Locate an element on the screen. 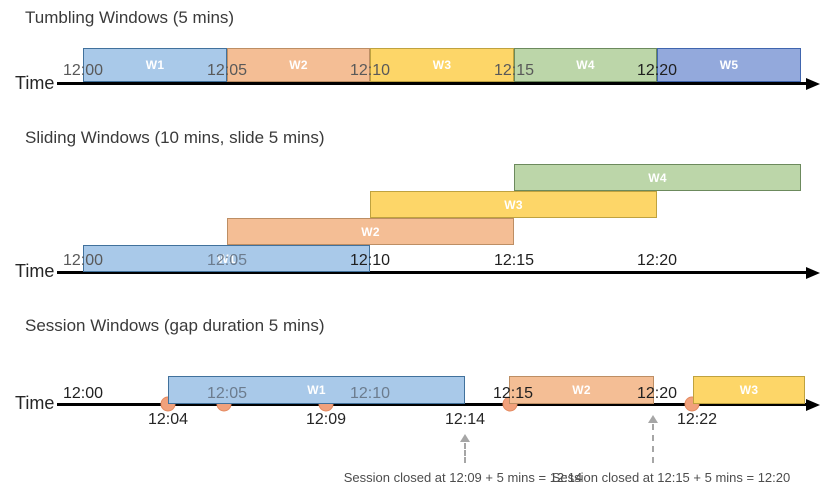 The width and height of the screenshot is (829, 498). session-window-w3: W3 is located at coordinates (749, 390).